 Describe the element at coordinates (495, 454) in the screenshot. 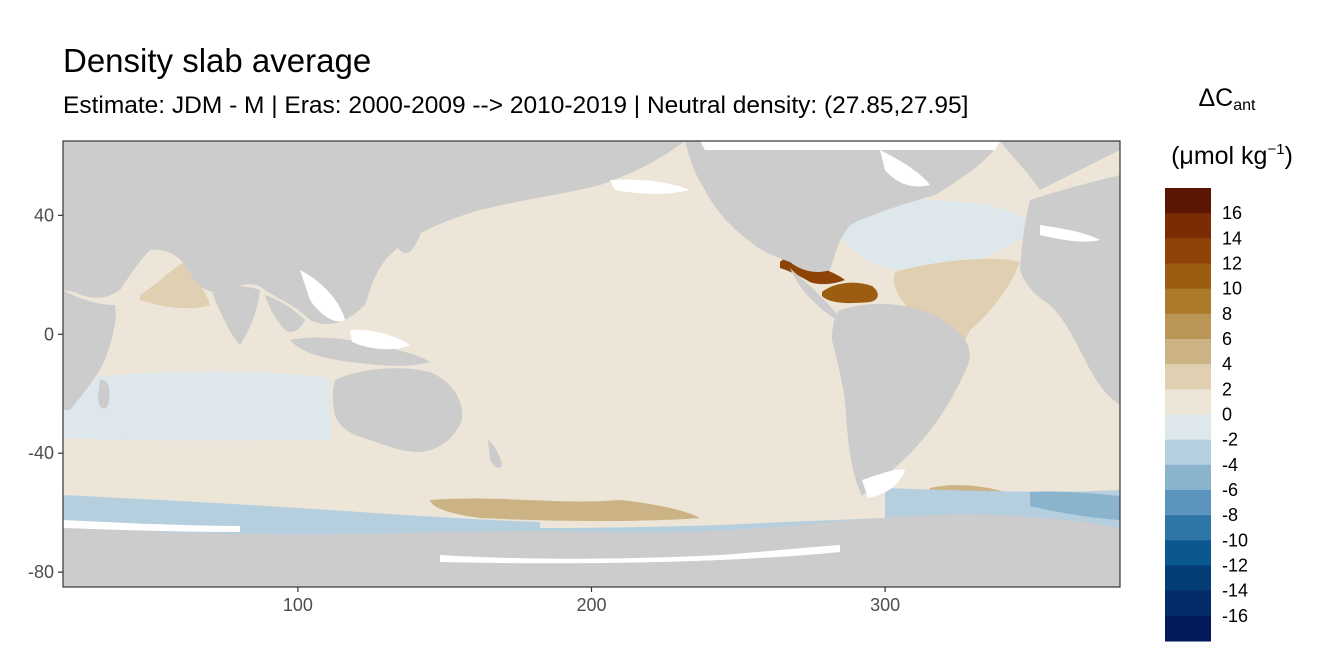

I see `land-new-zealand` at that location.